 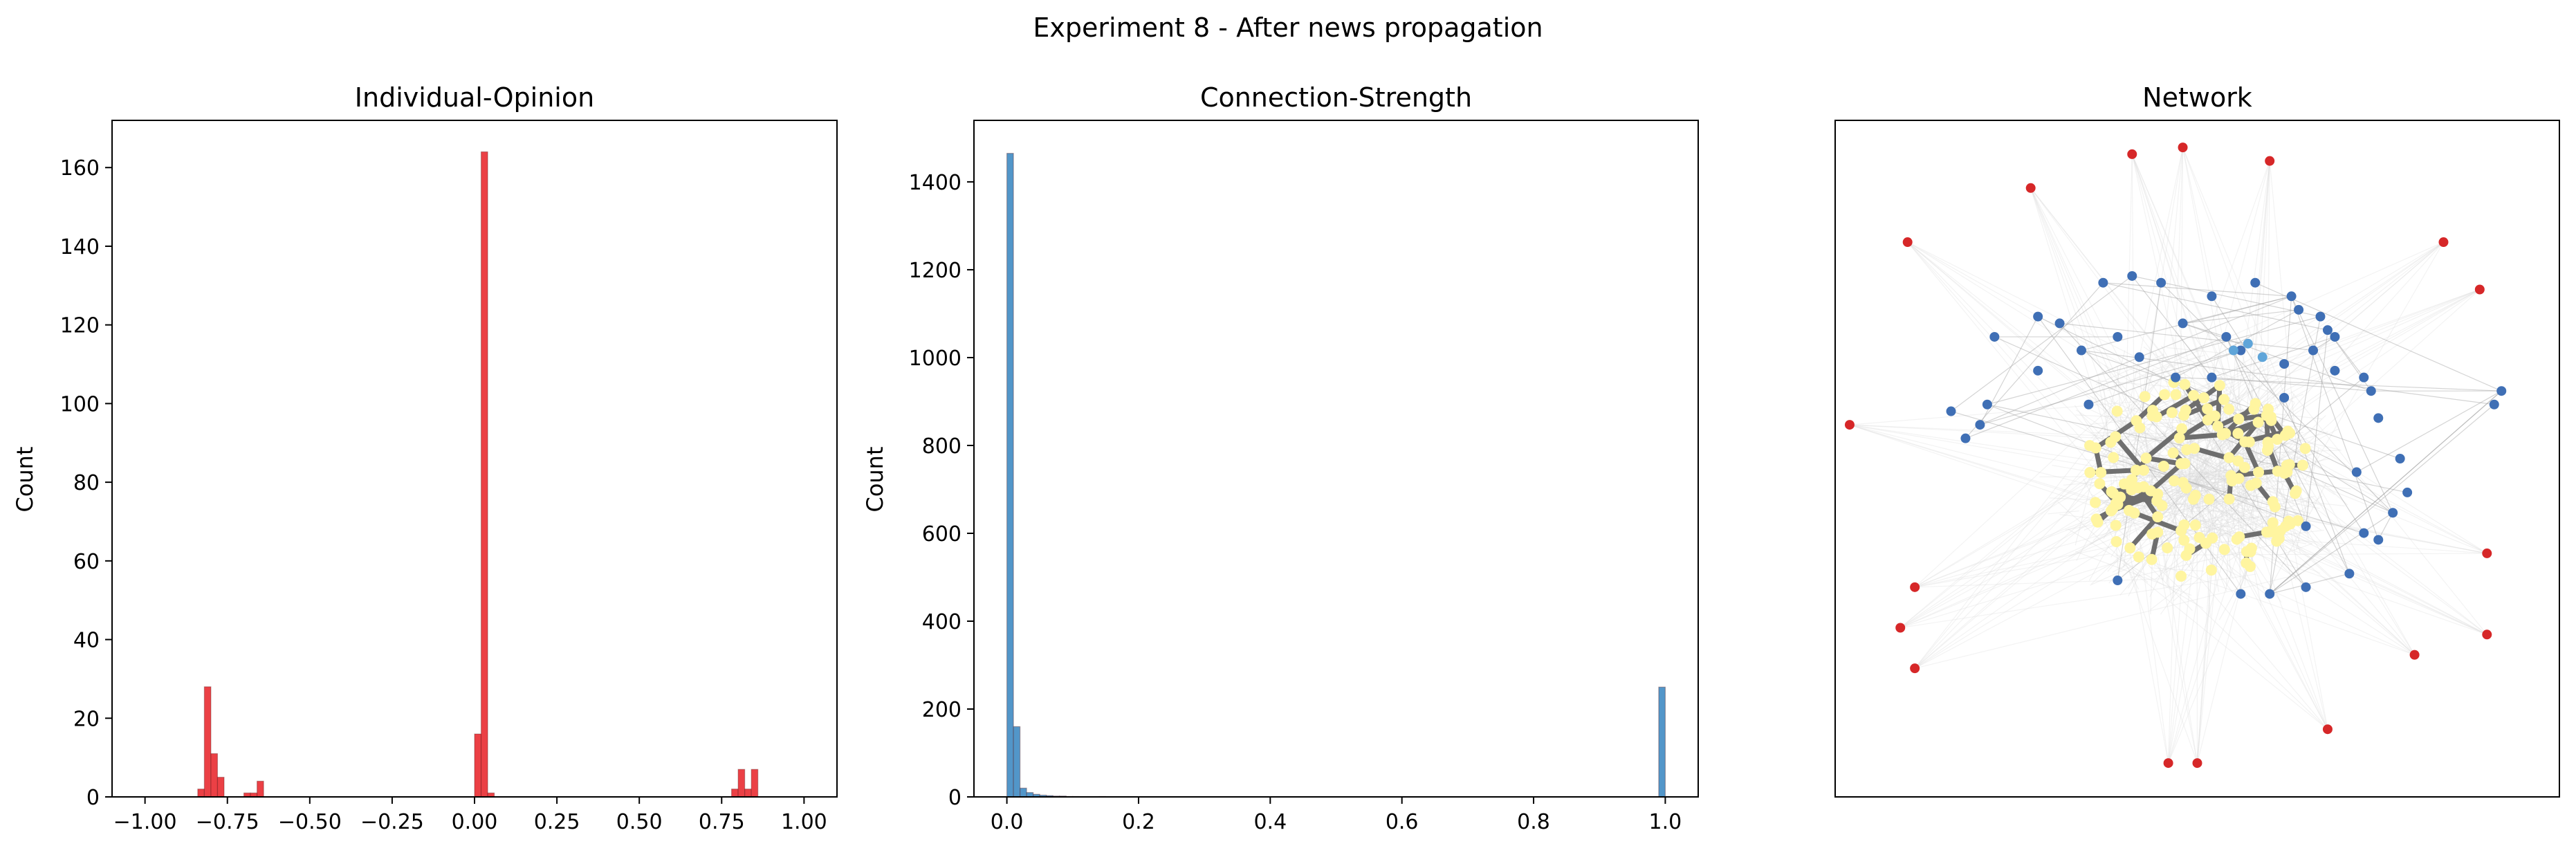 What do you see at coordinates (2197, 97) in the screenshot?
I see `panel-title: Network` at bounding box center [2197, 97].